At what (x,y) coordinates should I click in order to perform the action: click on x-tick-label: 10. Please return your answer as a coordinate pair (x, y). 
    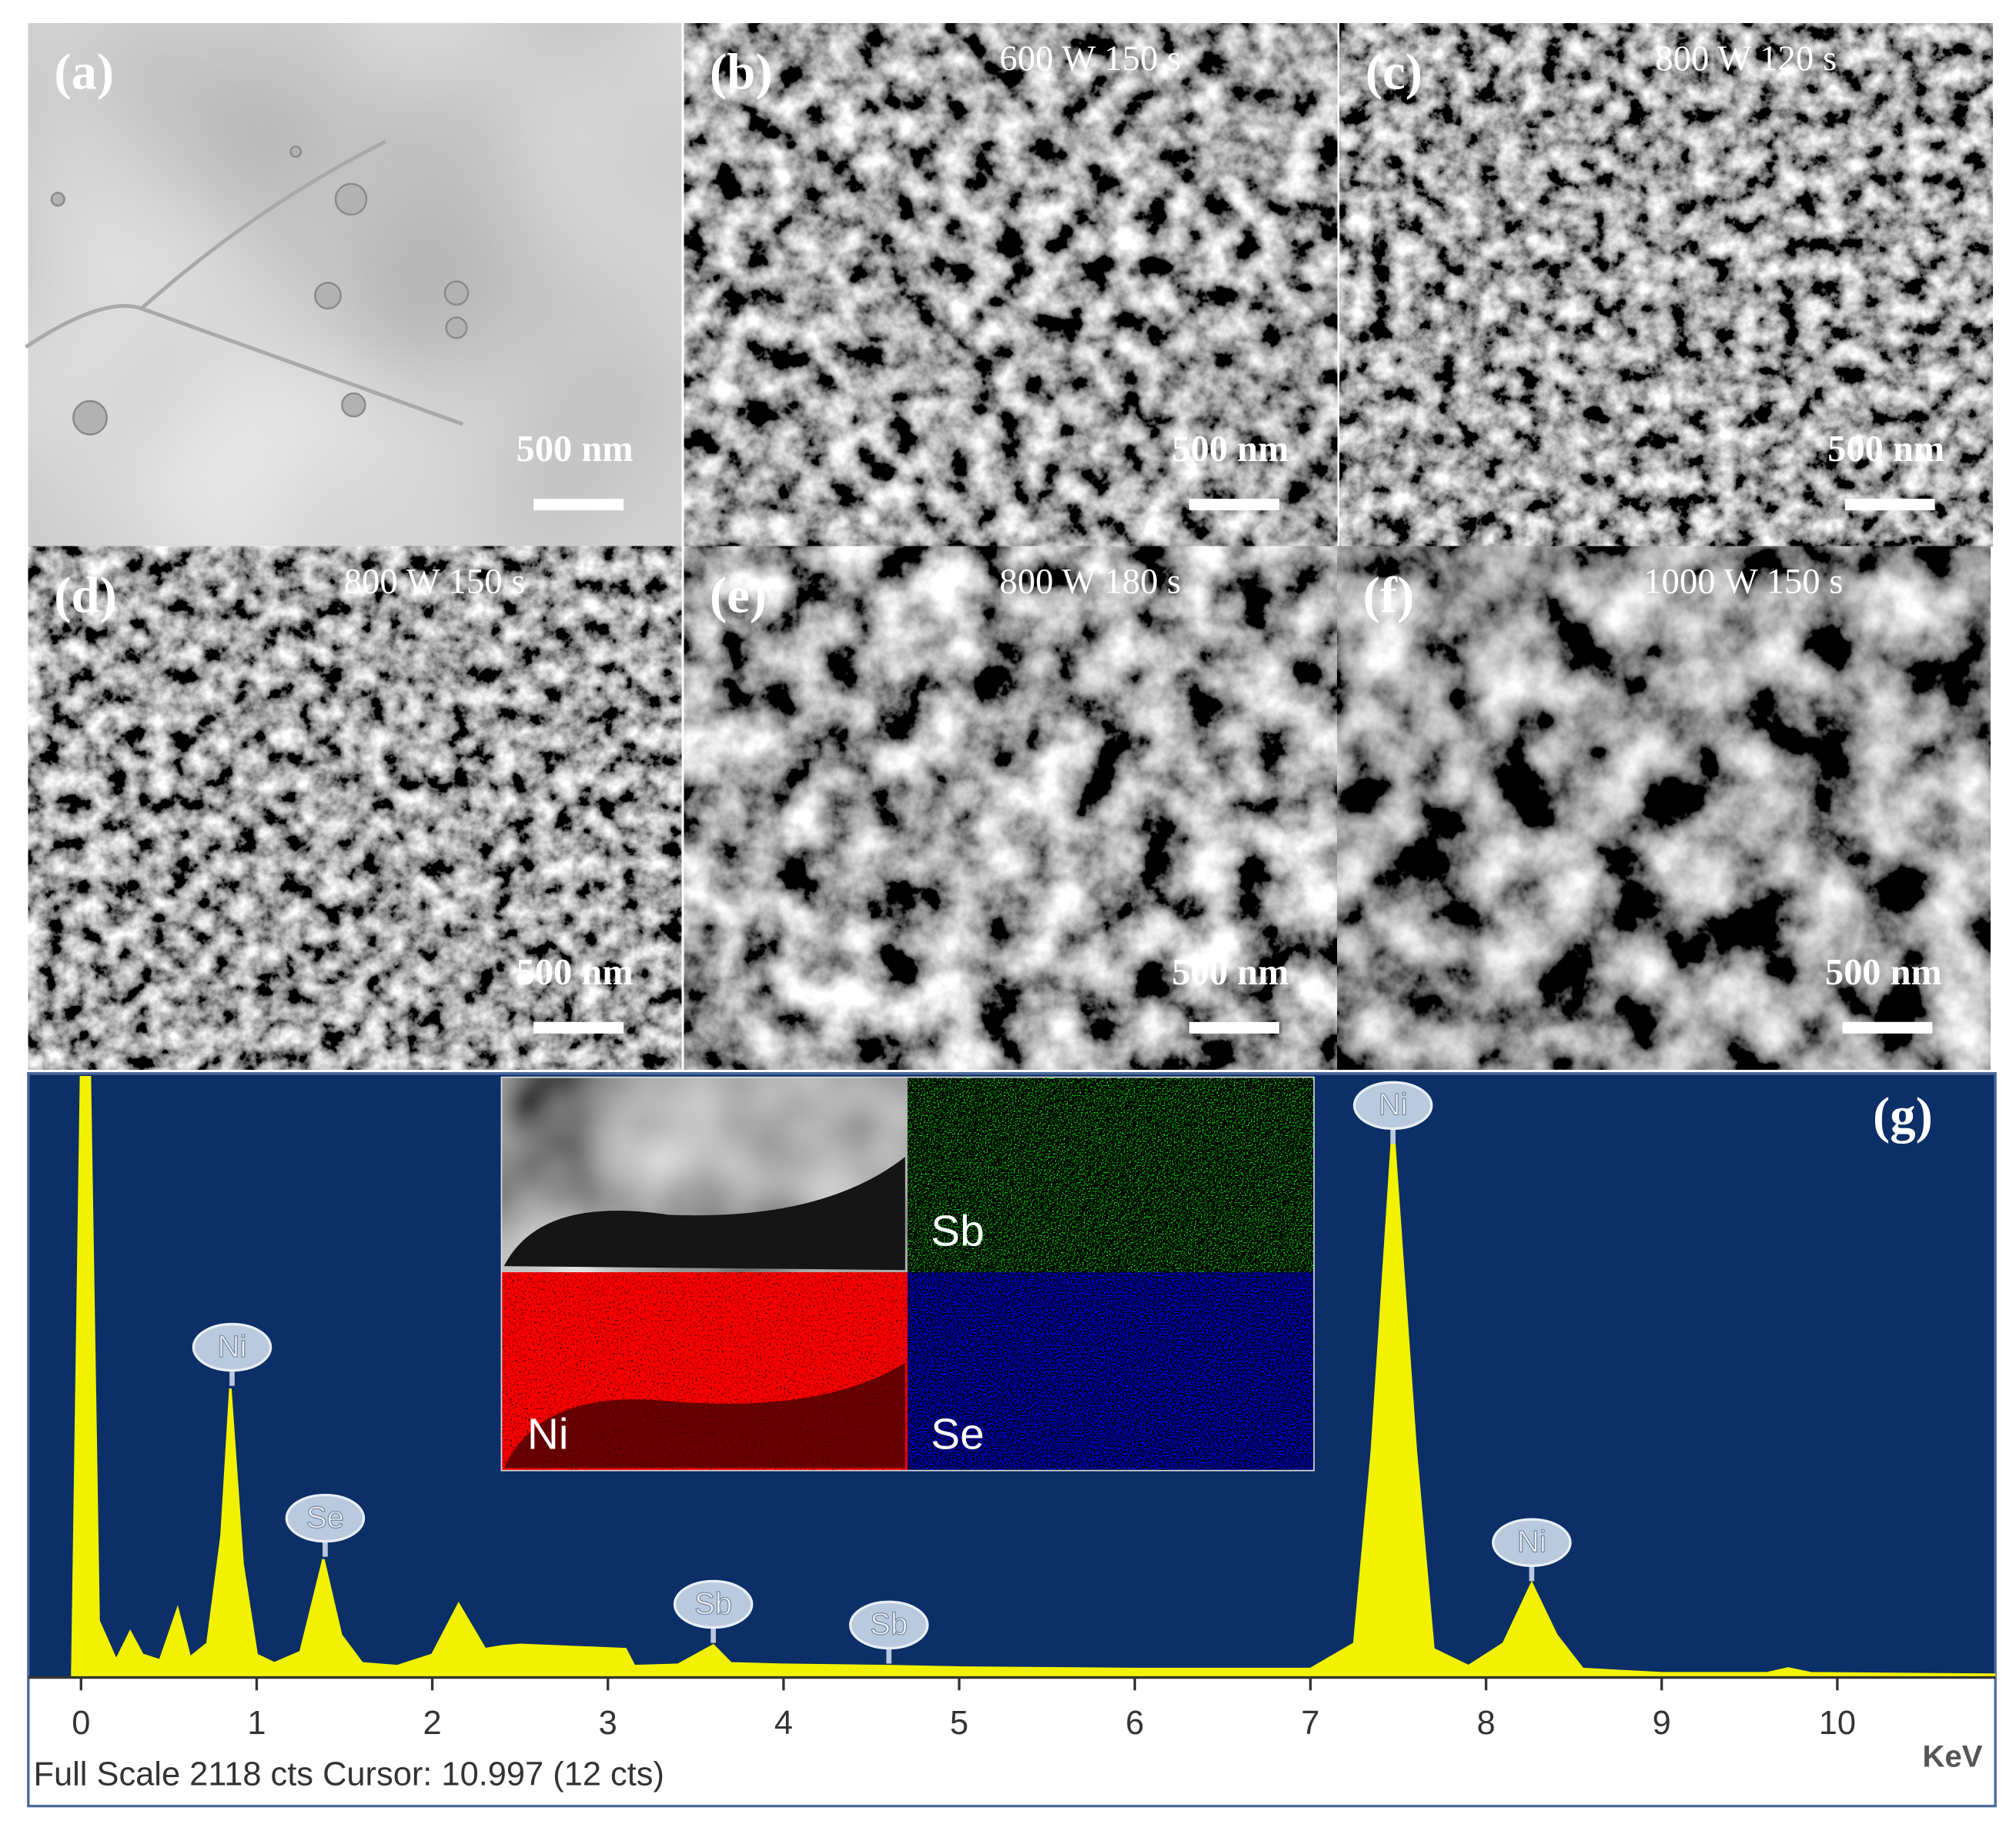
    Looking at the image, I should click on (1837, 1723).